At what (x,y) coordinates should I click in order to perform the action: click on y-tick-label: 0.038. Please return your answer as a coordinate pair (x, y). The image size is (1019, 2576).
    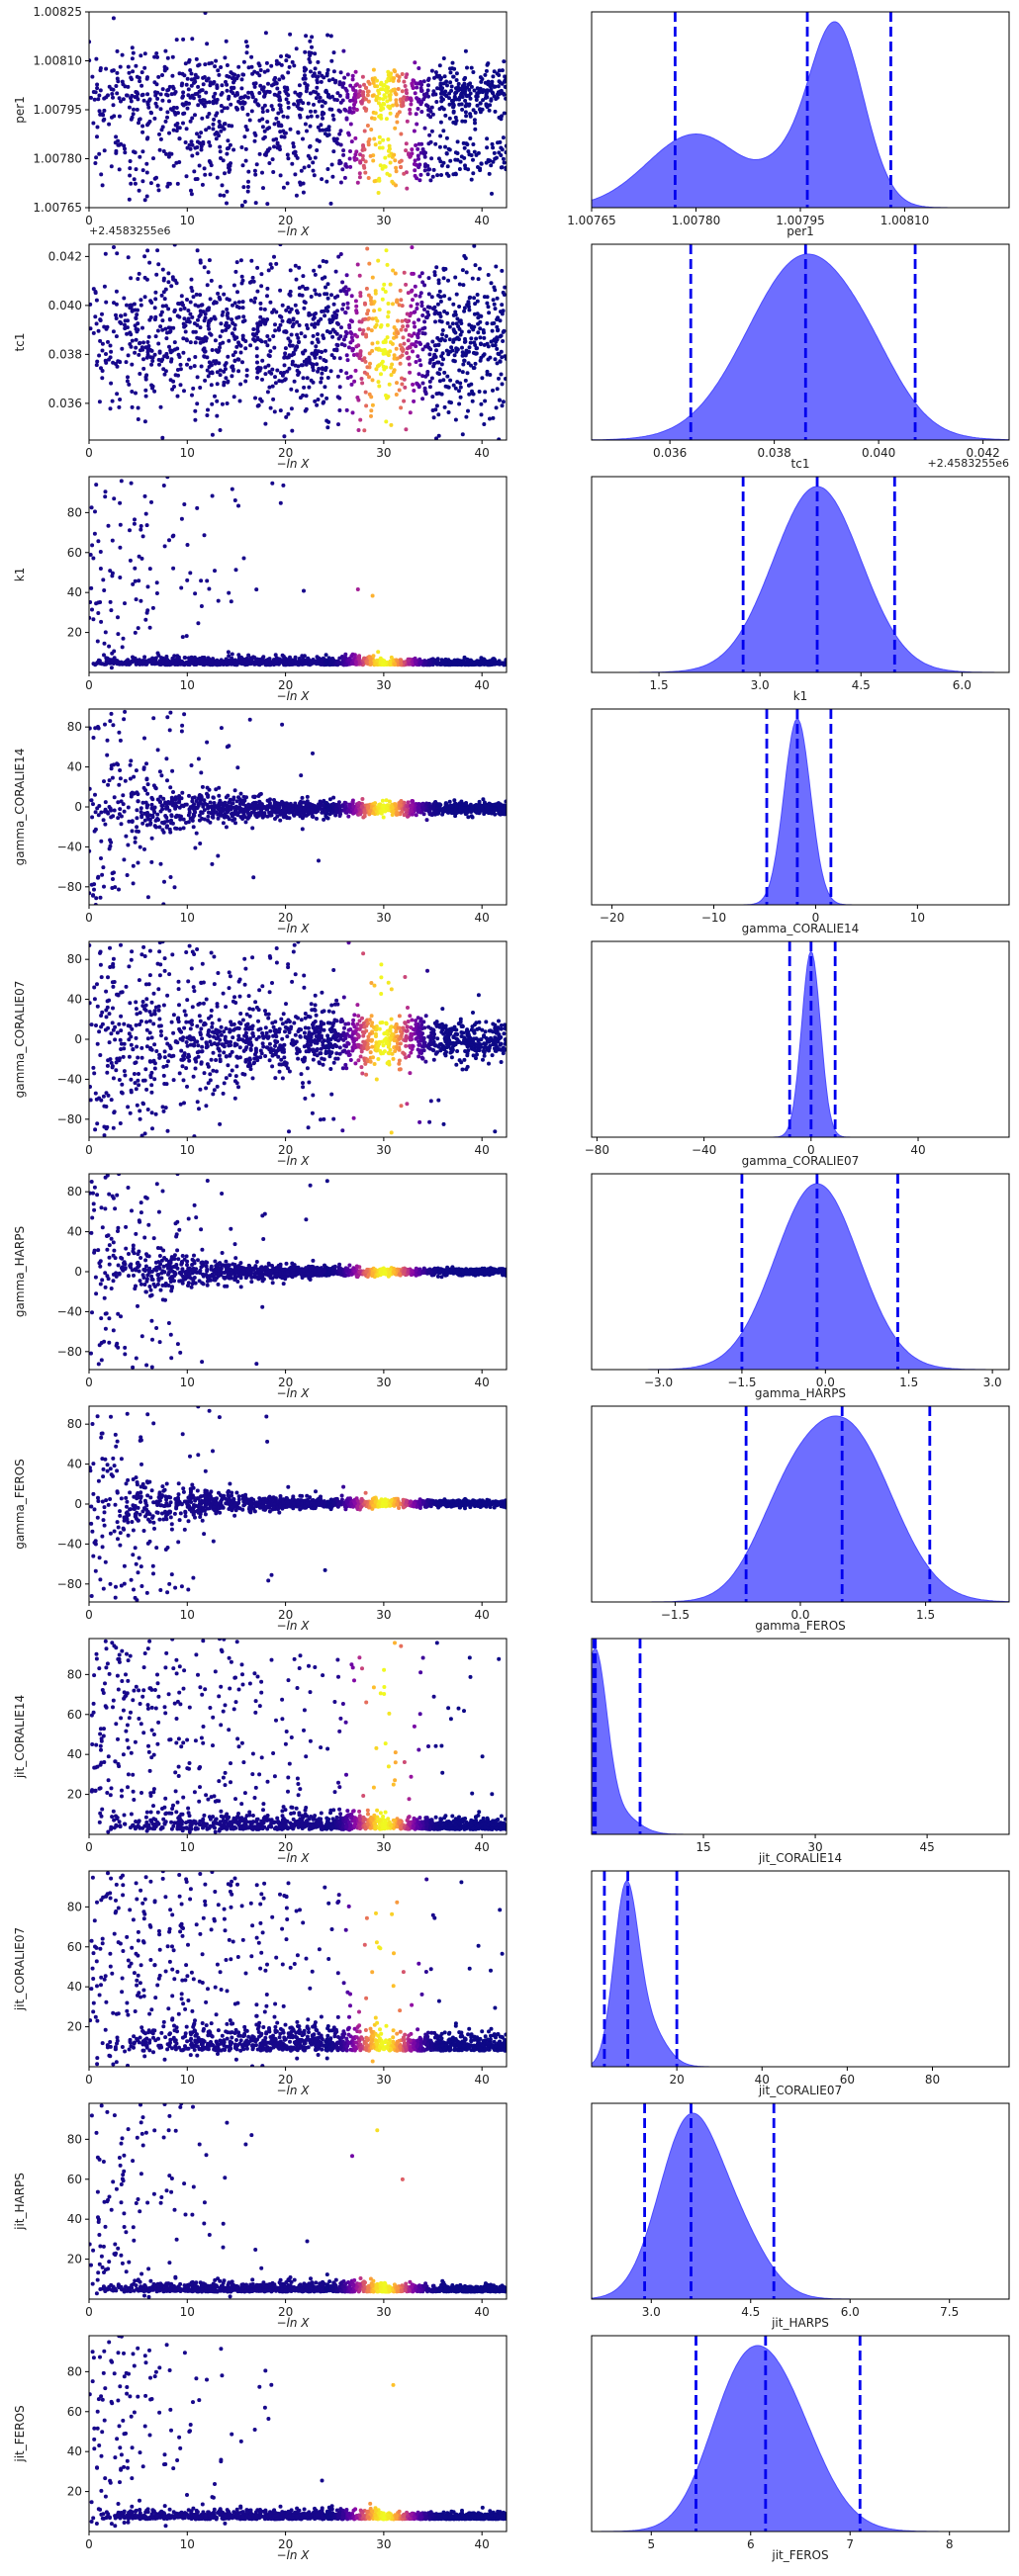
    Looking at the image, I should click on (65, 354).